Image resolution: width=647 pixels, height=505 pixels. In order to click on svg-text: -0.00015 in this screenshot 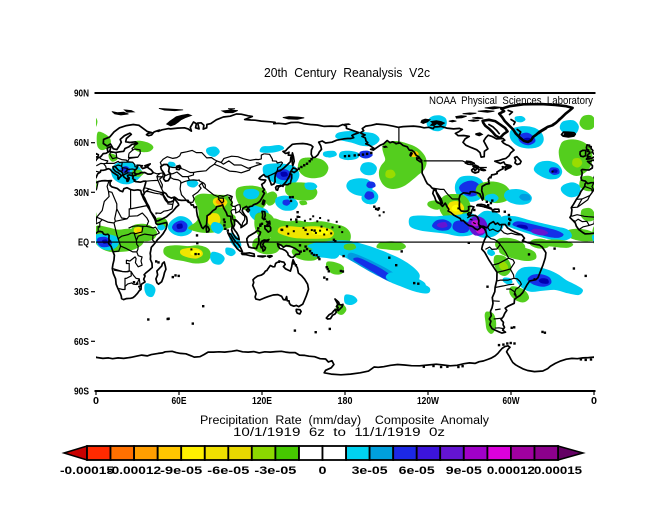, I will do `click(87, 471)`.